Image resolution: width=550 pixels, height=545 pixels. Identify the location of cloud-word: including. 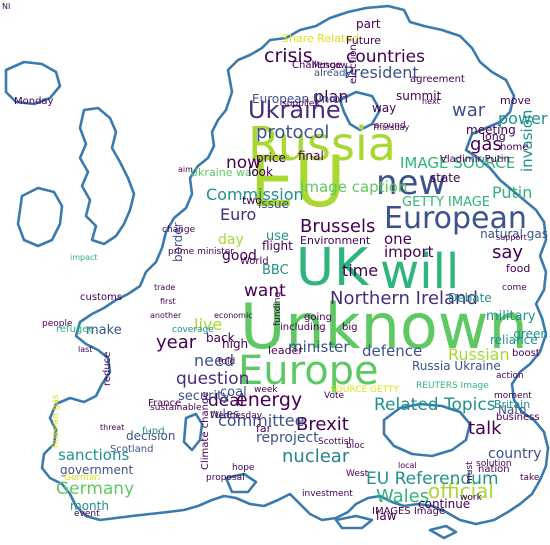
(303, 327).